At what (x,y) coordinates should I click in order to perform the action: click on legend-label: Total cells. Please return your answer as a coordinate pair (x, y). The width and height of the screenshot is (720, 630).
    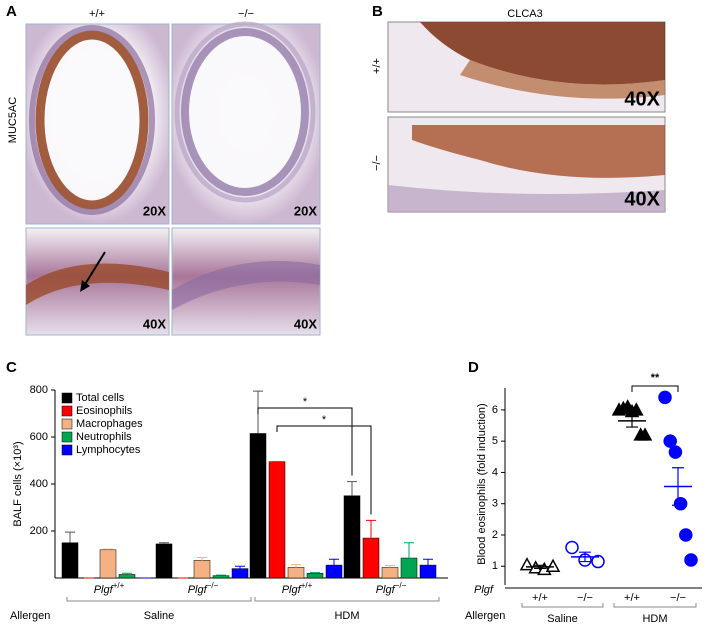
    Looking at the image, I should click on (100, 398).